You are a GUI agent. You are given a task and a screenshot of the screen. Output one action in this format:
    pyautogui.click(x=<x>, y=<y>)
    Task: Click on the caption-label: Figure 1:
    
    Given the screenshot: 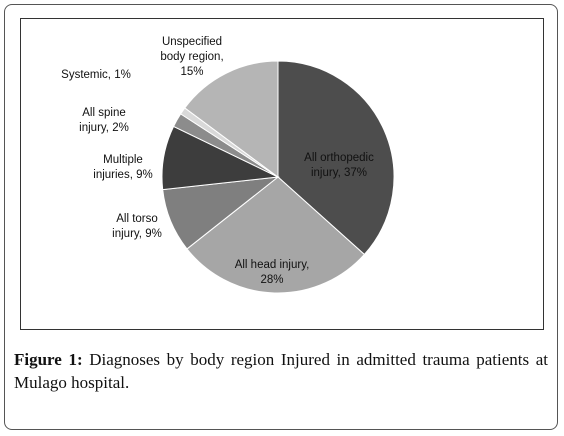 What is the action you would take?
    pyautogui.click(x=48, y=359)
    